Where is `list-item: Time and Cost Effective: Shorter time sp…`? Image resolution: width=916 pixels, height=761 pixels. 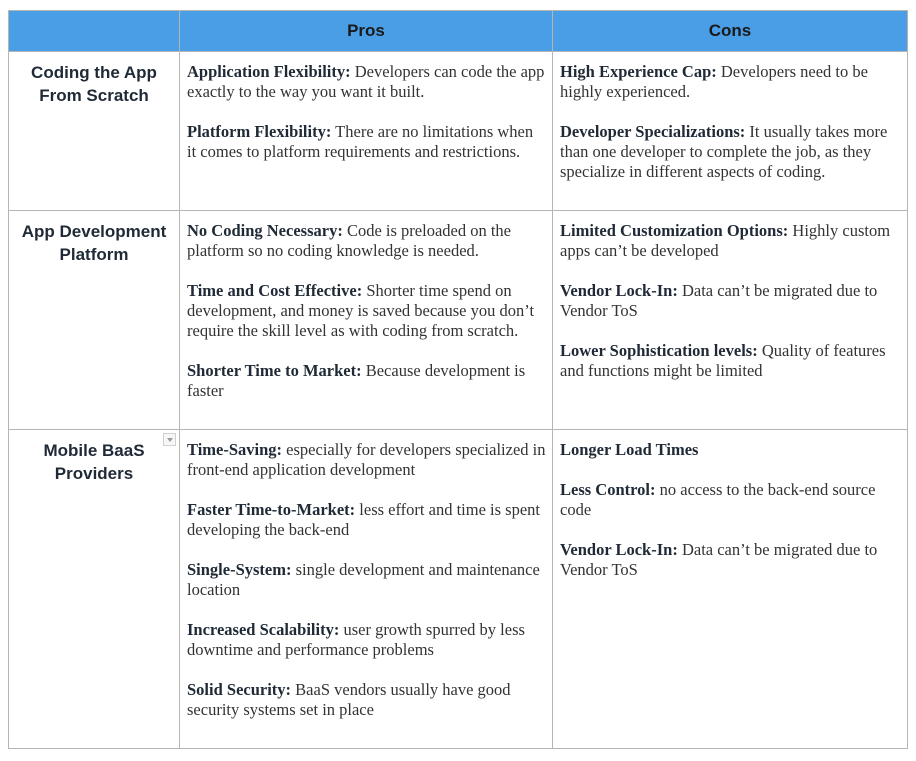
list-item: Time and Cost Effective: Shorter time sp… is located at coordinates (361, 310).